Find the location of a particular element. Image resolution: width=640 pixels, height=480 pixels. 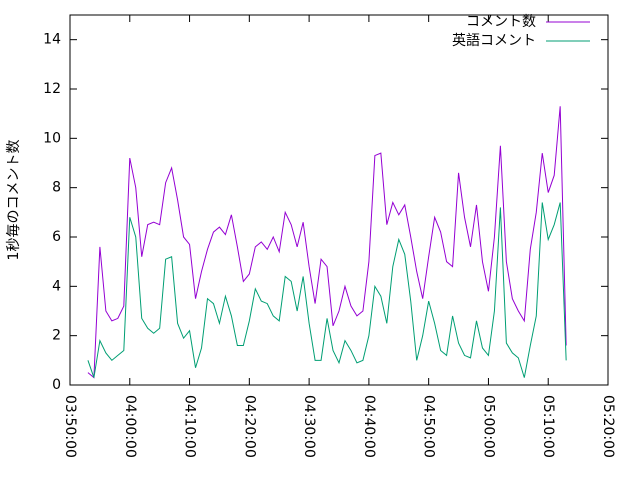

x-tick-label: 04:50:00 is located at coordinates (429, 426).